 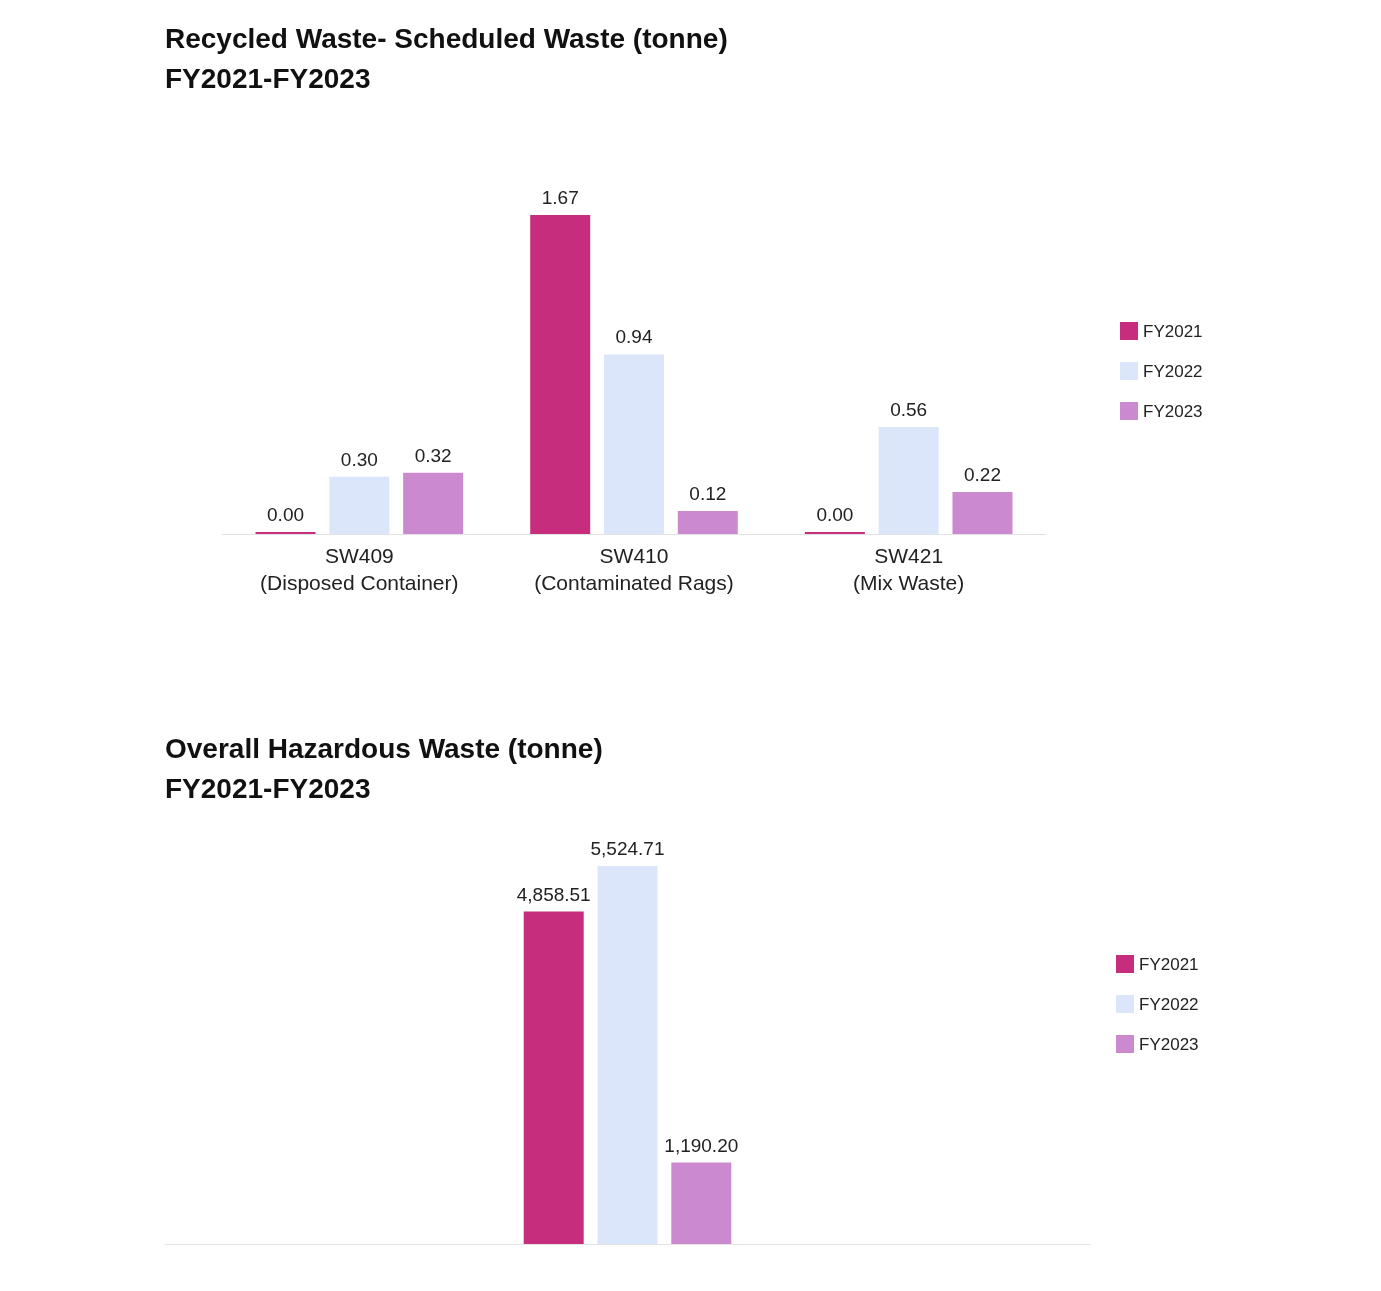 I want to click on data-label: 4,858.51, so click(x=553, y=894).